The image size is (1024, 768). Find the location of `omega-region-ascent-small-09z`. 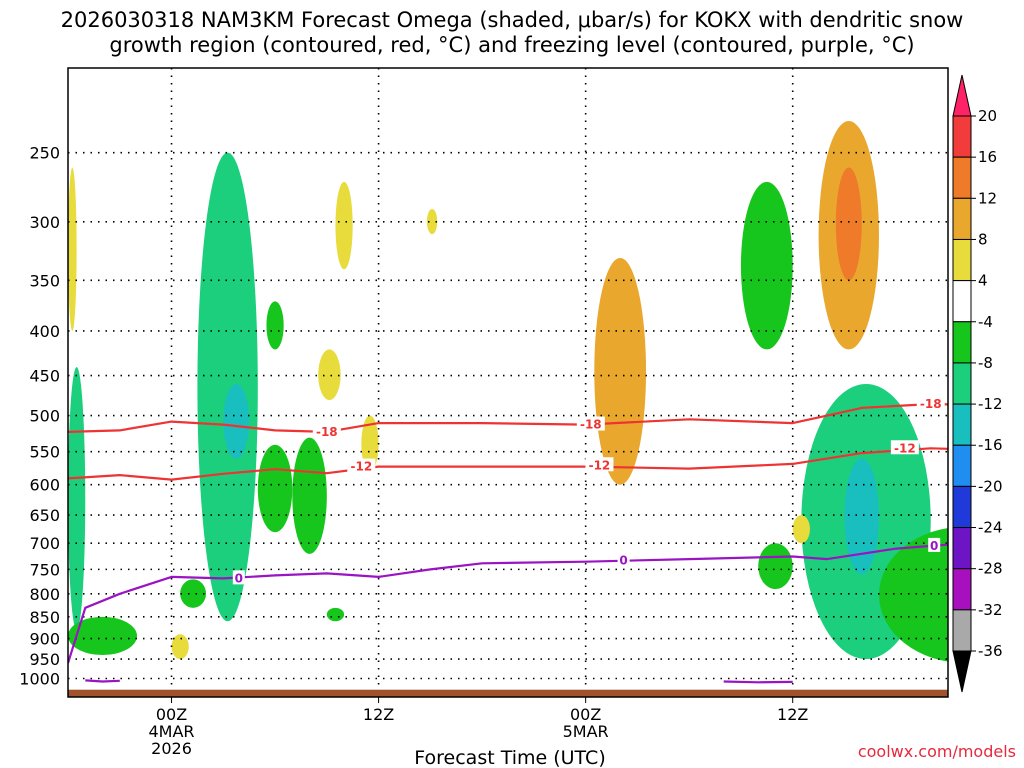

omega-region-ascent-small-09z is located at coordinates (335, 614).